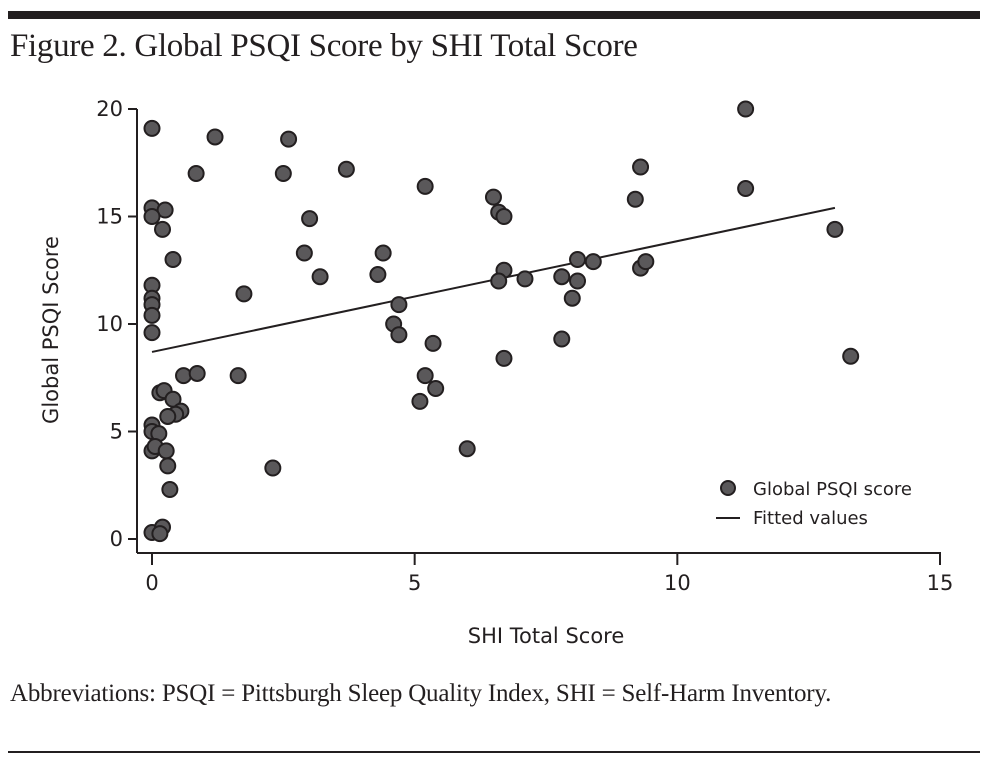 The height and width of the screenshot is (765, 988). I want to click on x-axis-title: SHI Total Score, so click(546, 636).